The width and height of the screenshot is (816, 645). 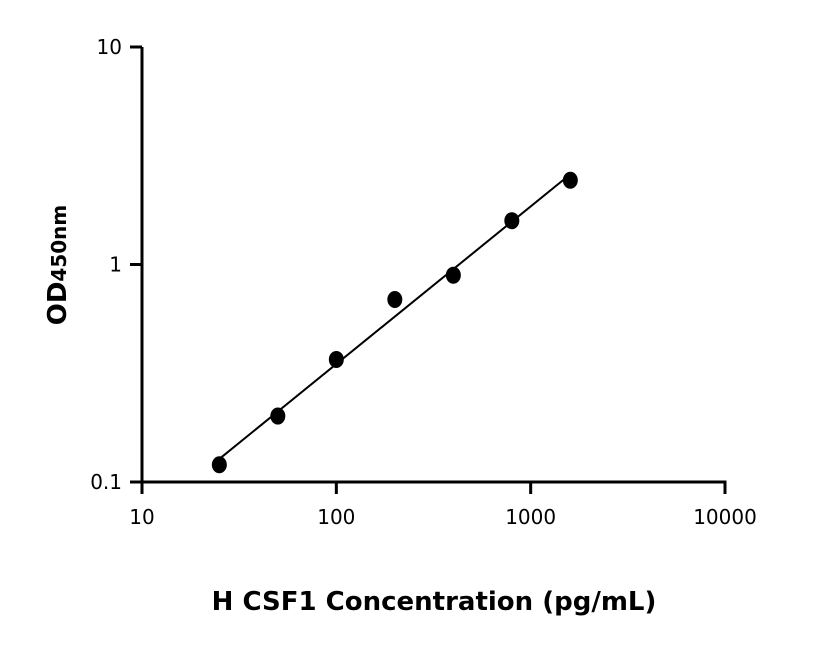 I want to click on y-axis-label: OD450nm, so click(x=58, y=265).